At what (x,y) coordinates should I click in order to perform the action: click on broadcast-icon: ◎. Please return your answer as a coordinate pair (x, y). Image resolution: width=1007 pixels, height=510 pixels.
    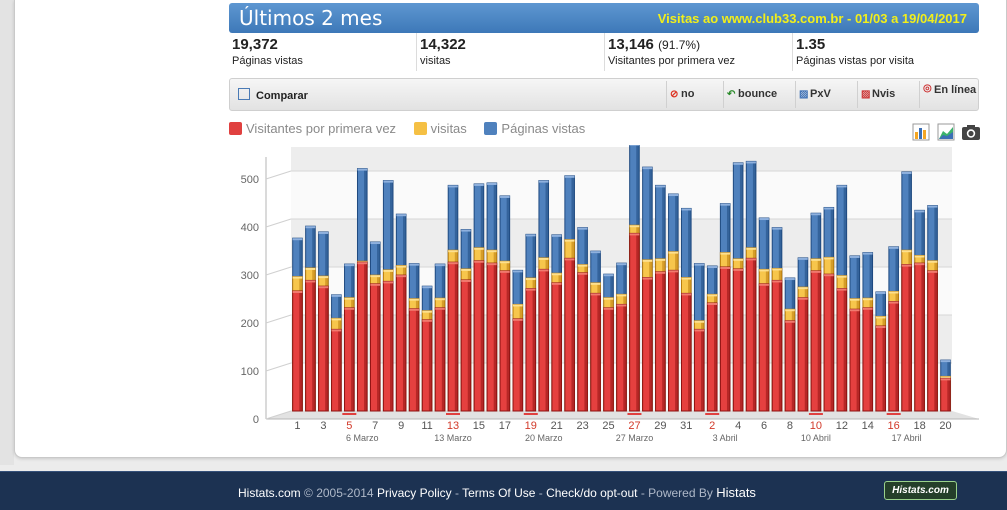
    Looking at the image, I should click on (927, 88).